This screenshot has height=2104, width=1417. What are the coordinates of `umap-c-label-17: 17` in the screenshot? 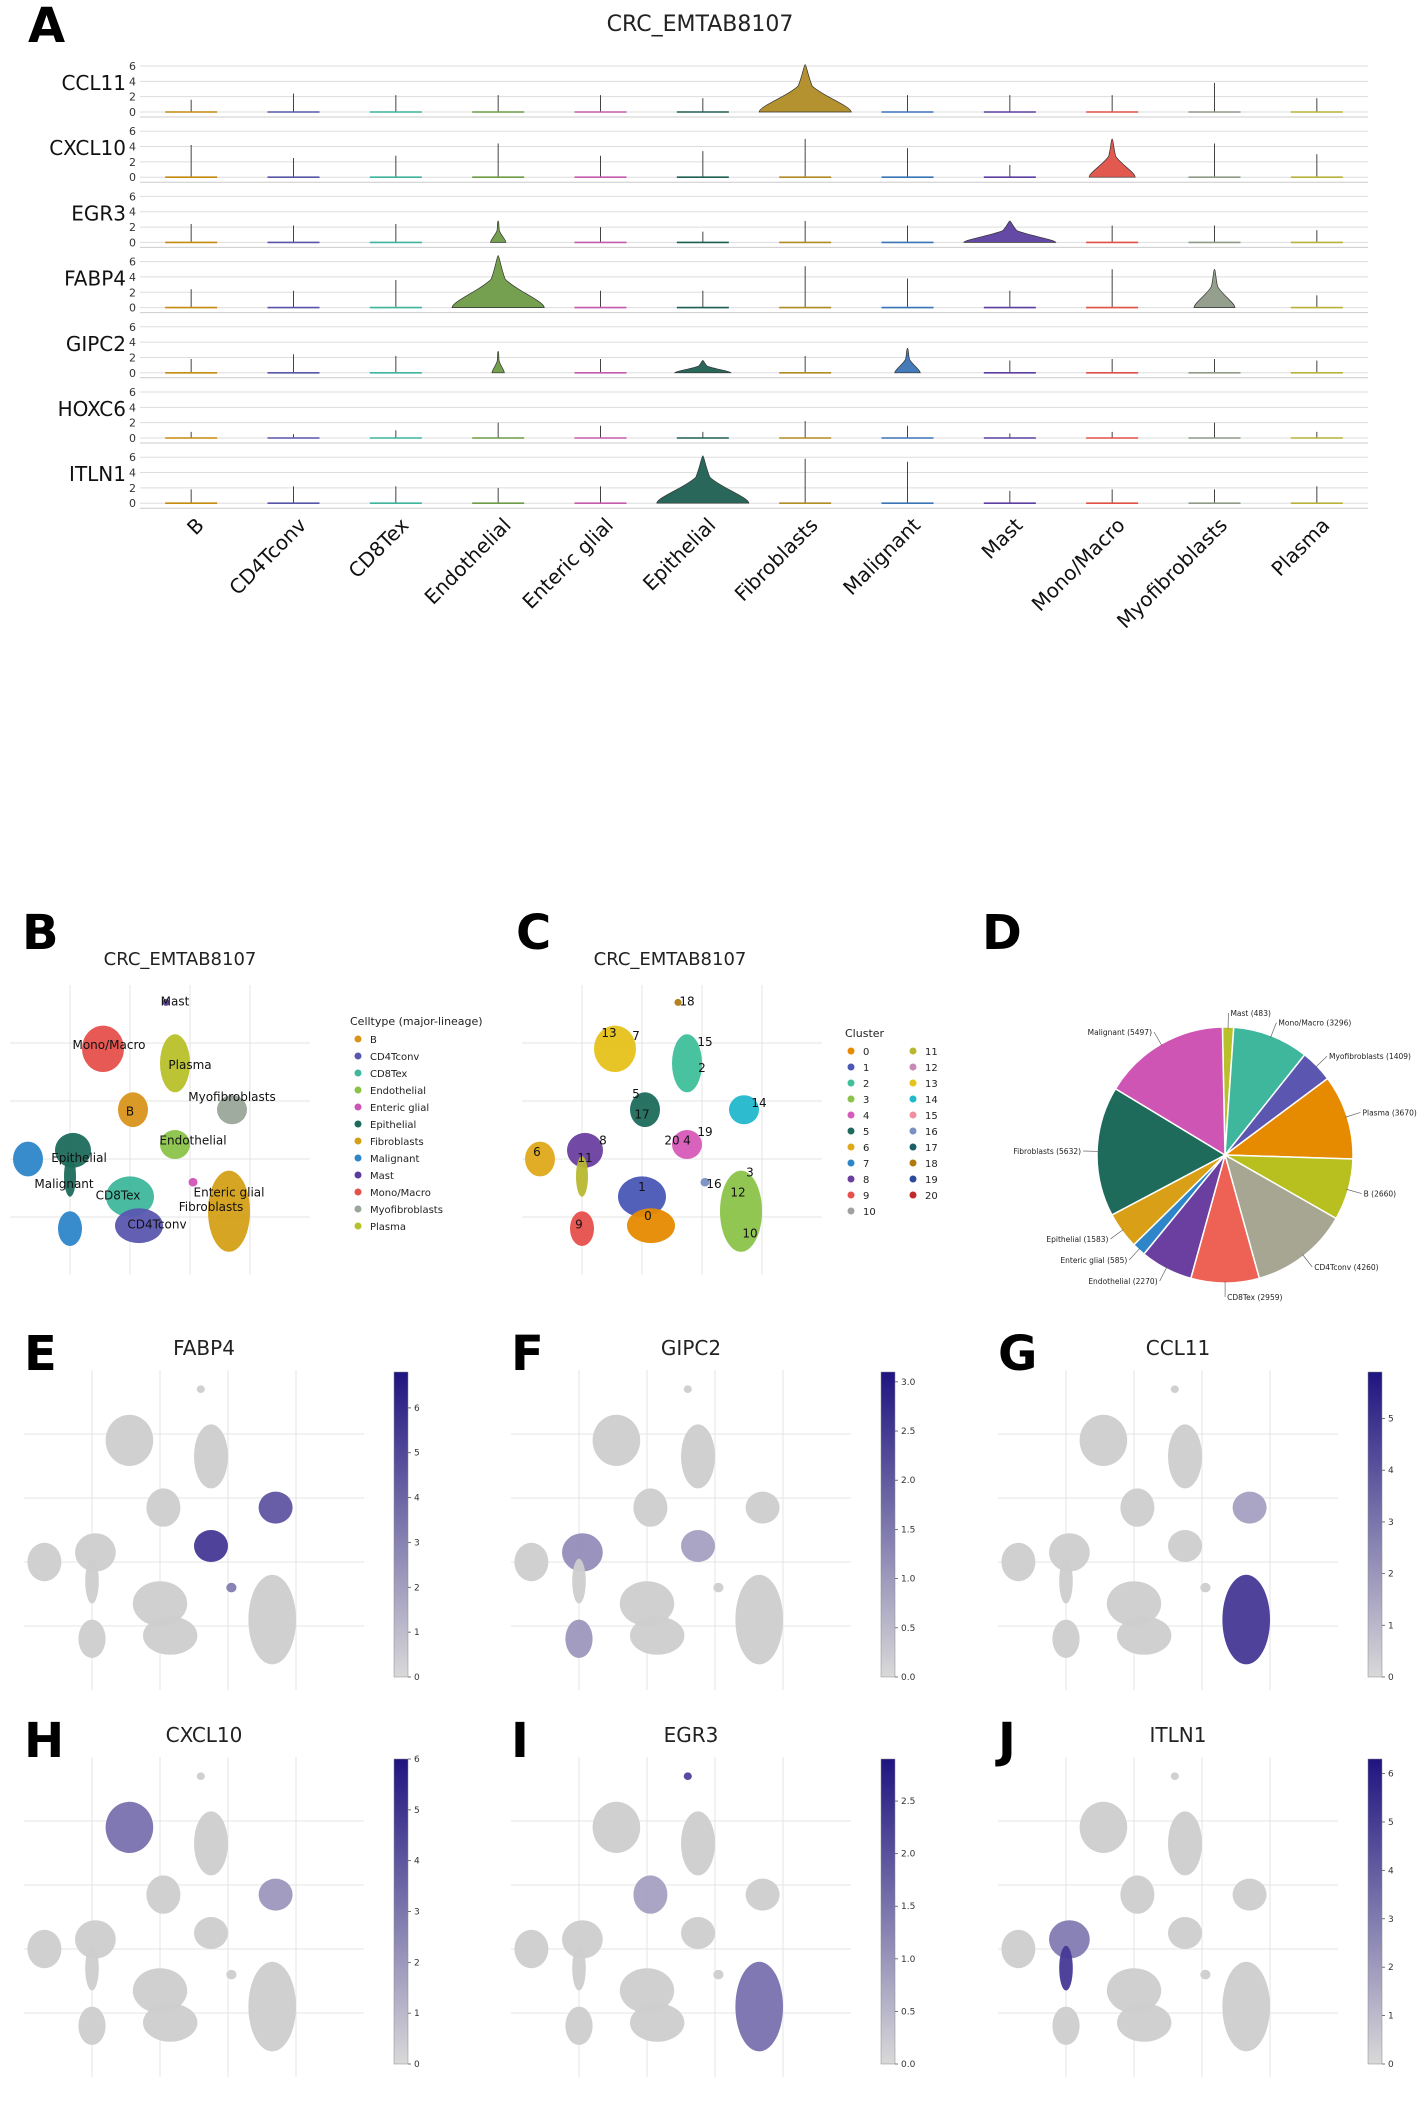 It's located at (641, 1114).